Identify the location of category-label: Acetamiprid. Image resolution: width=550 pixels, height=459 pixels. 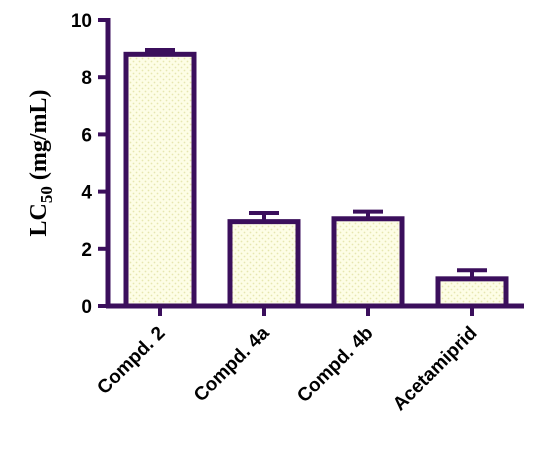
(435, 369).